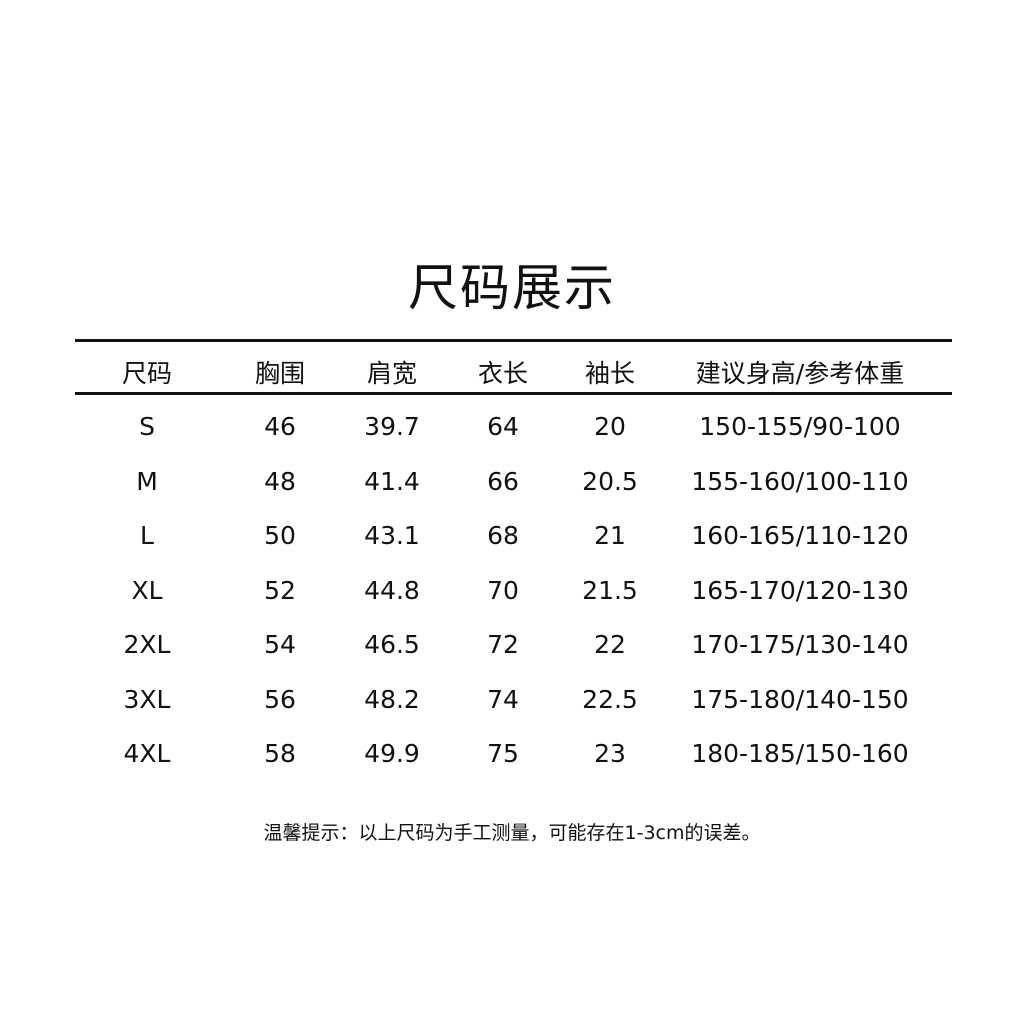 This screenshot has width=1024, height=1024. What do you see at coordinates (800, 535) in the screenshot?
I see `table-cell: 160-165/110-120` at bounding box center [800, 535].